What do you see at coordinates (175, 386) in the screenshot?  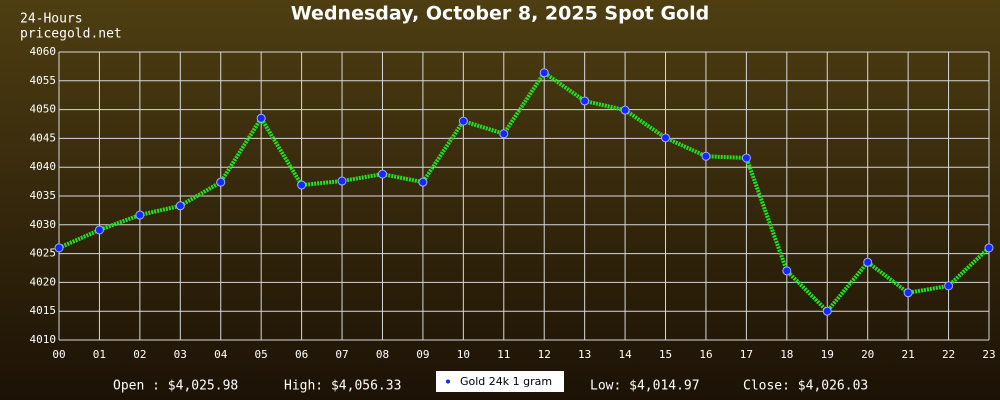 I see `stat-label: Open : $4,025.98` at bounding box center [175, 386].